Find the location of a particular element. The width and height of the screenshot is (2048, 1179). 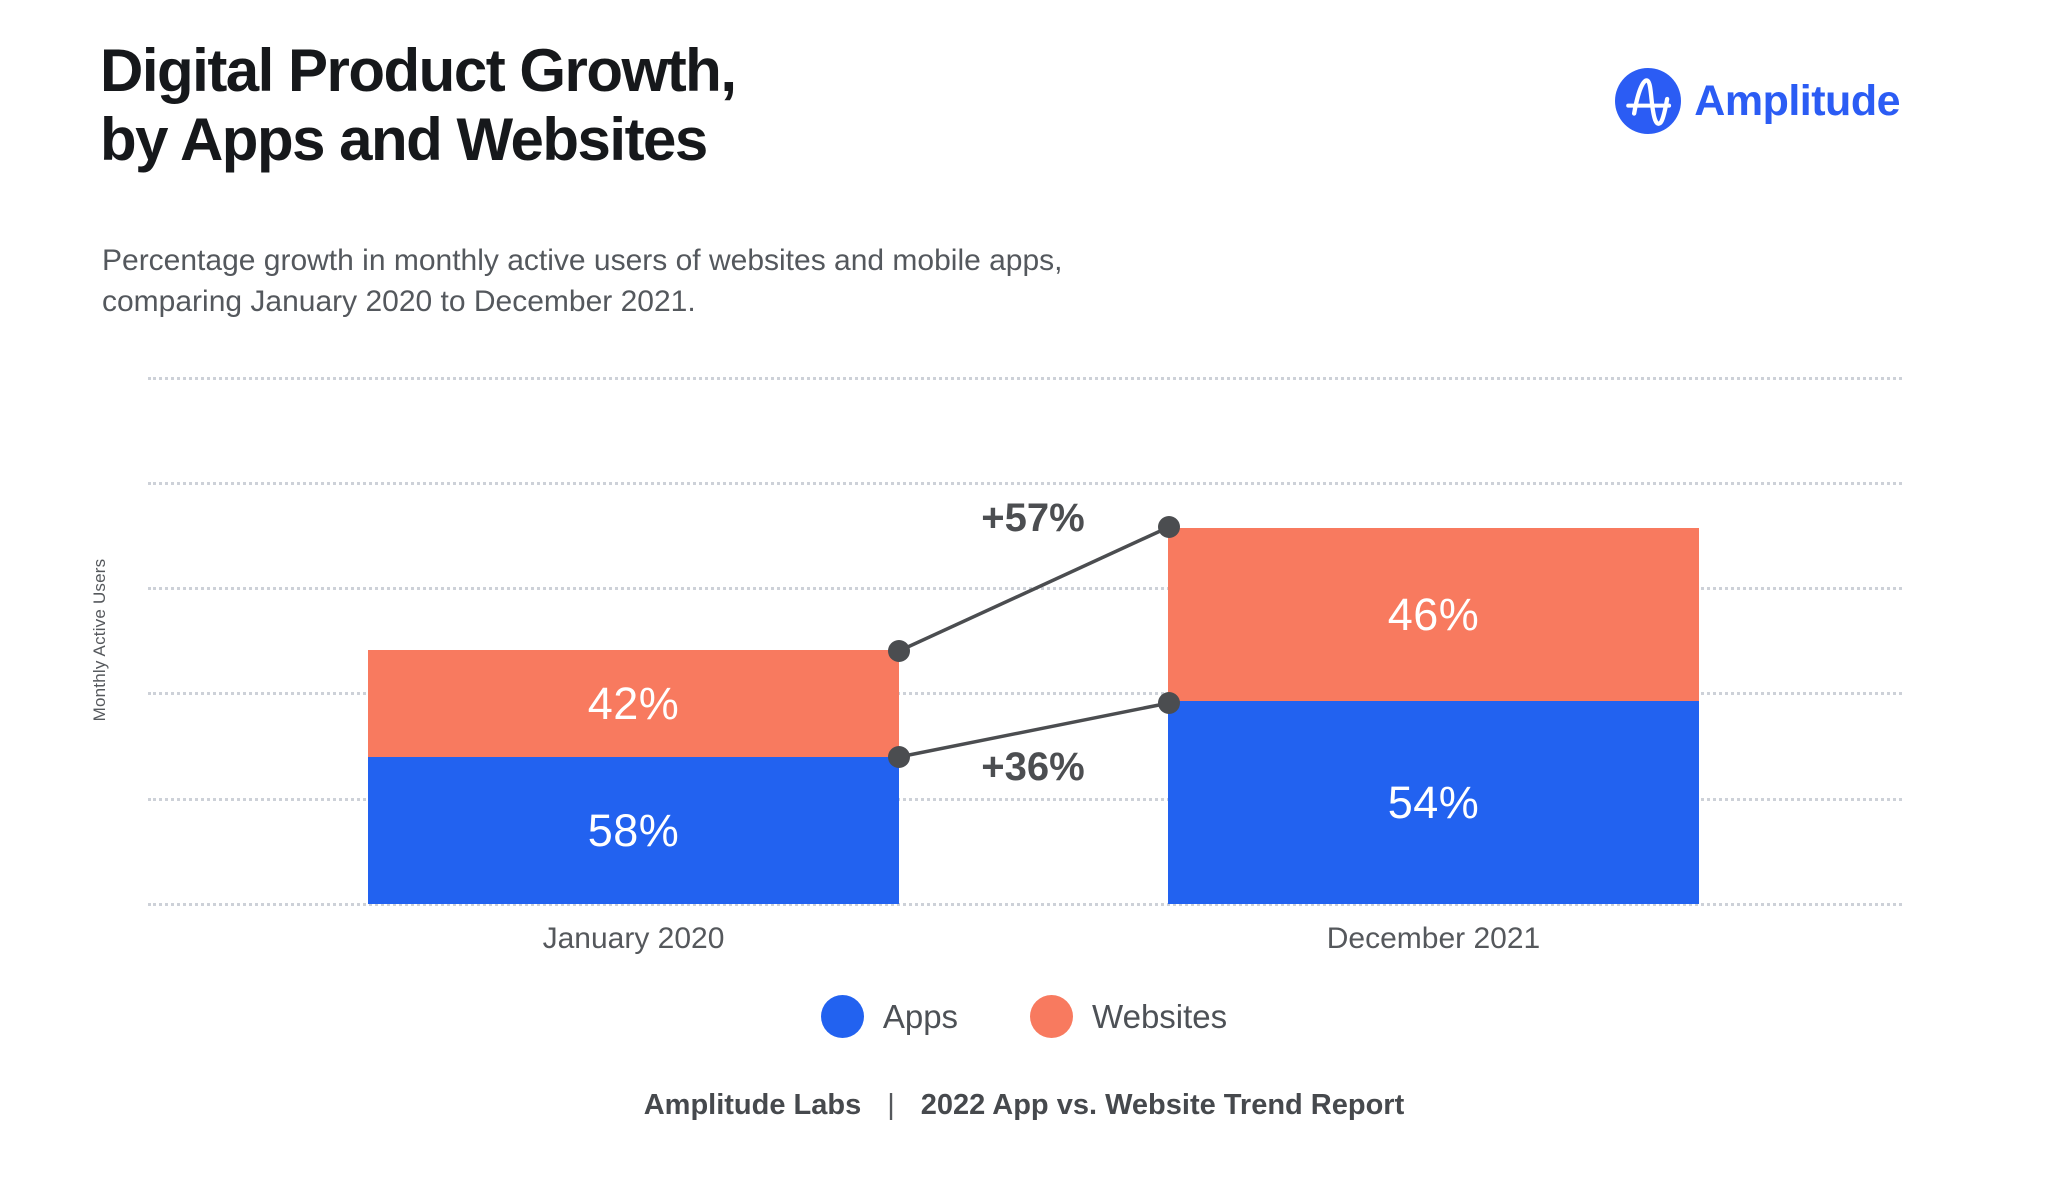

footer-report: 2022 App vs. Website Trend Report is located at coordinates (1162, 1105).